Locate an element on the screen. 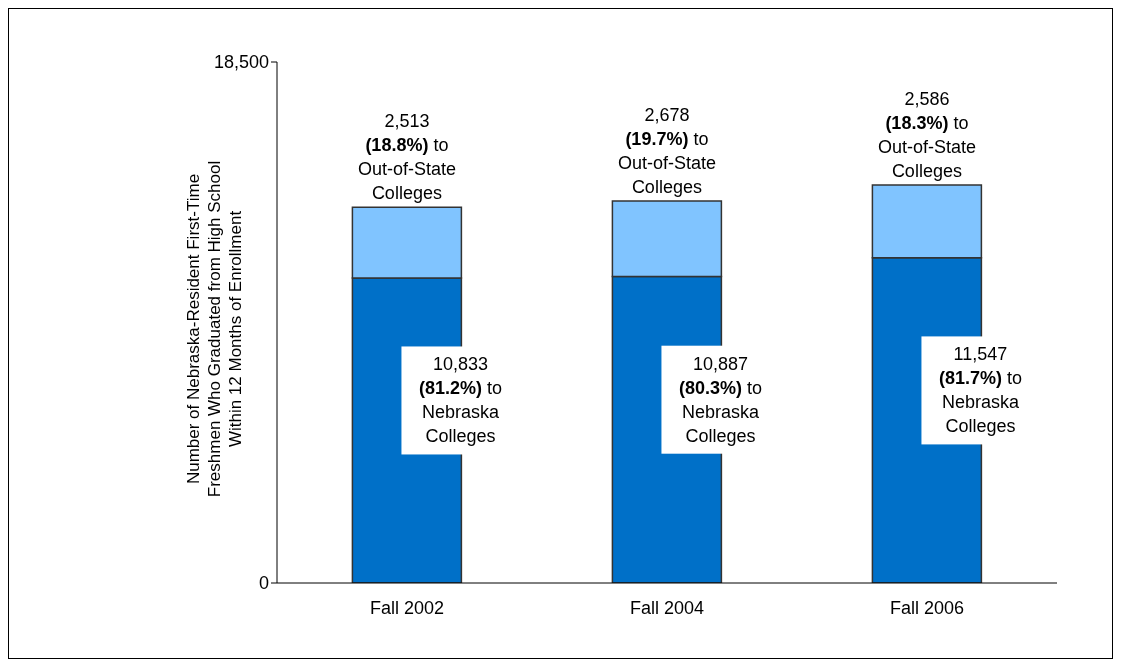  x-tick-label: Fall 2006 is located at coordinates (927, 607).